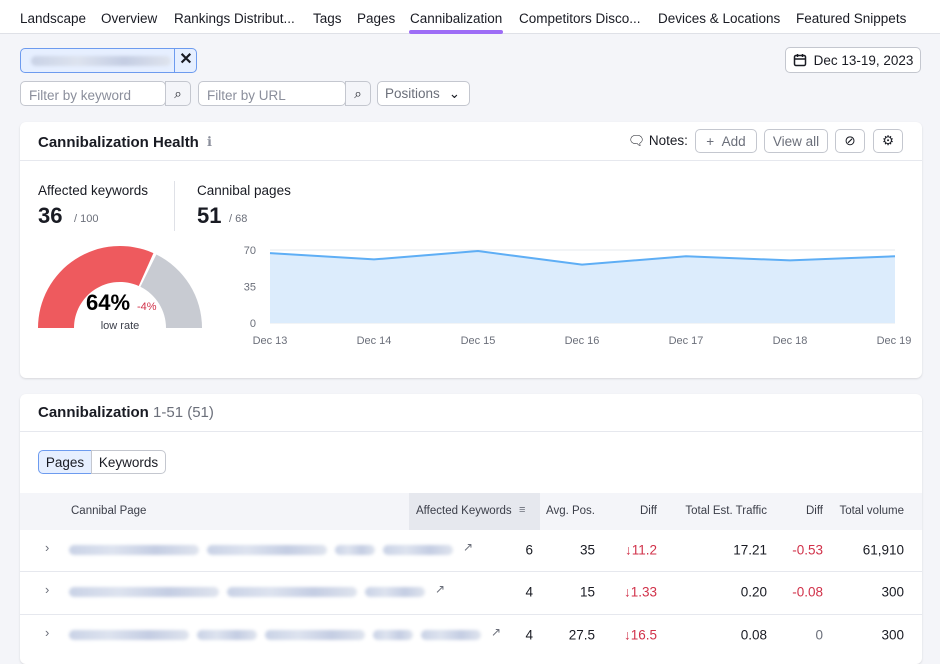 The height and width of the screenshot is (664, 940). What do you see at coordinates (888, 141) in the screenshot?
I see `settings-button: ⚙` at bounding box center [888, 141].